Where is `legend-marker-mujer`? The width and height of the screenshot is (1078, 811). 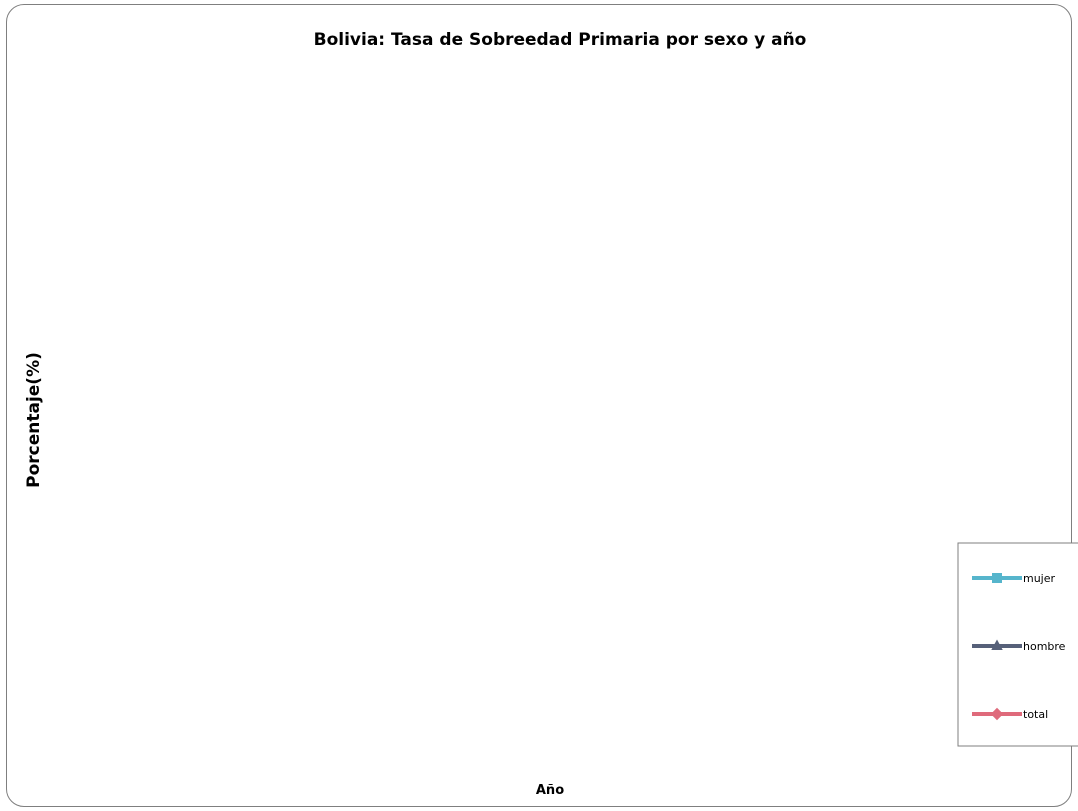 legend-marker-mujer is located at coordinates (997, 578).